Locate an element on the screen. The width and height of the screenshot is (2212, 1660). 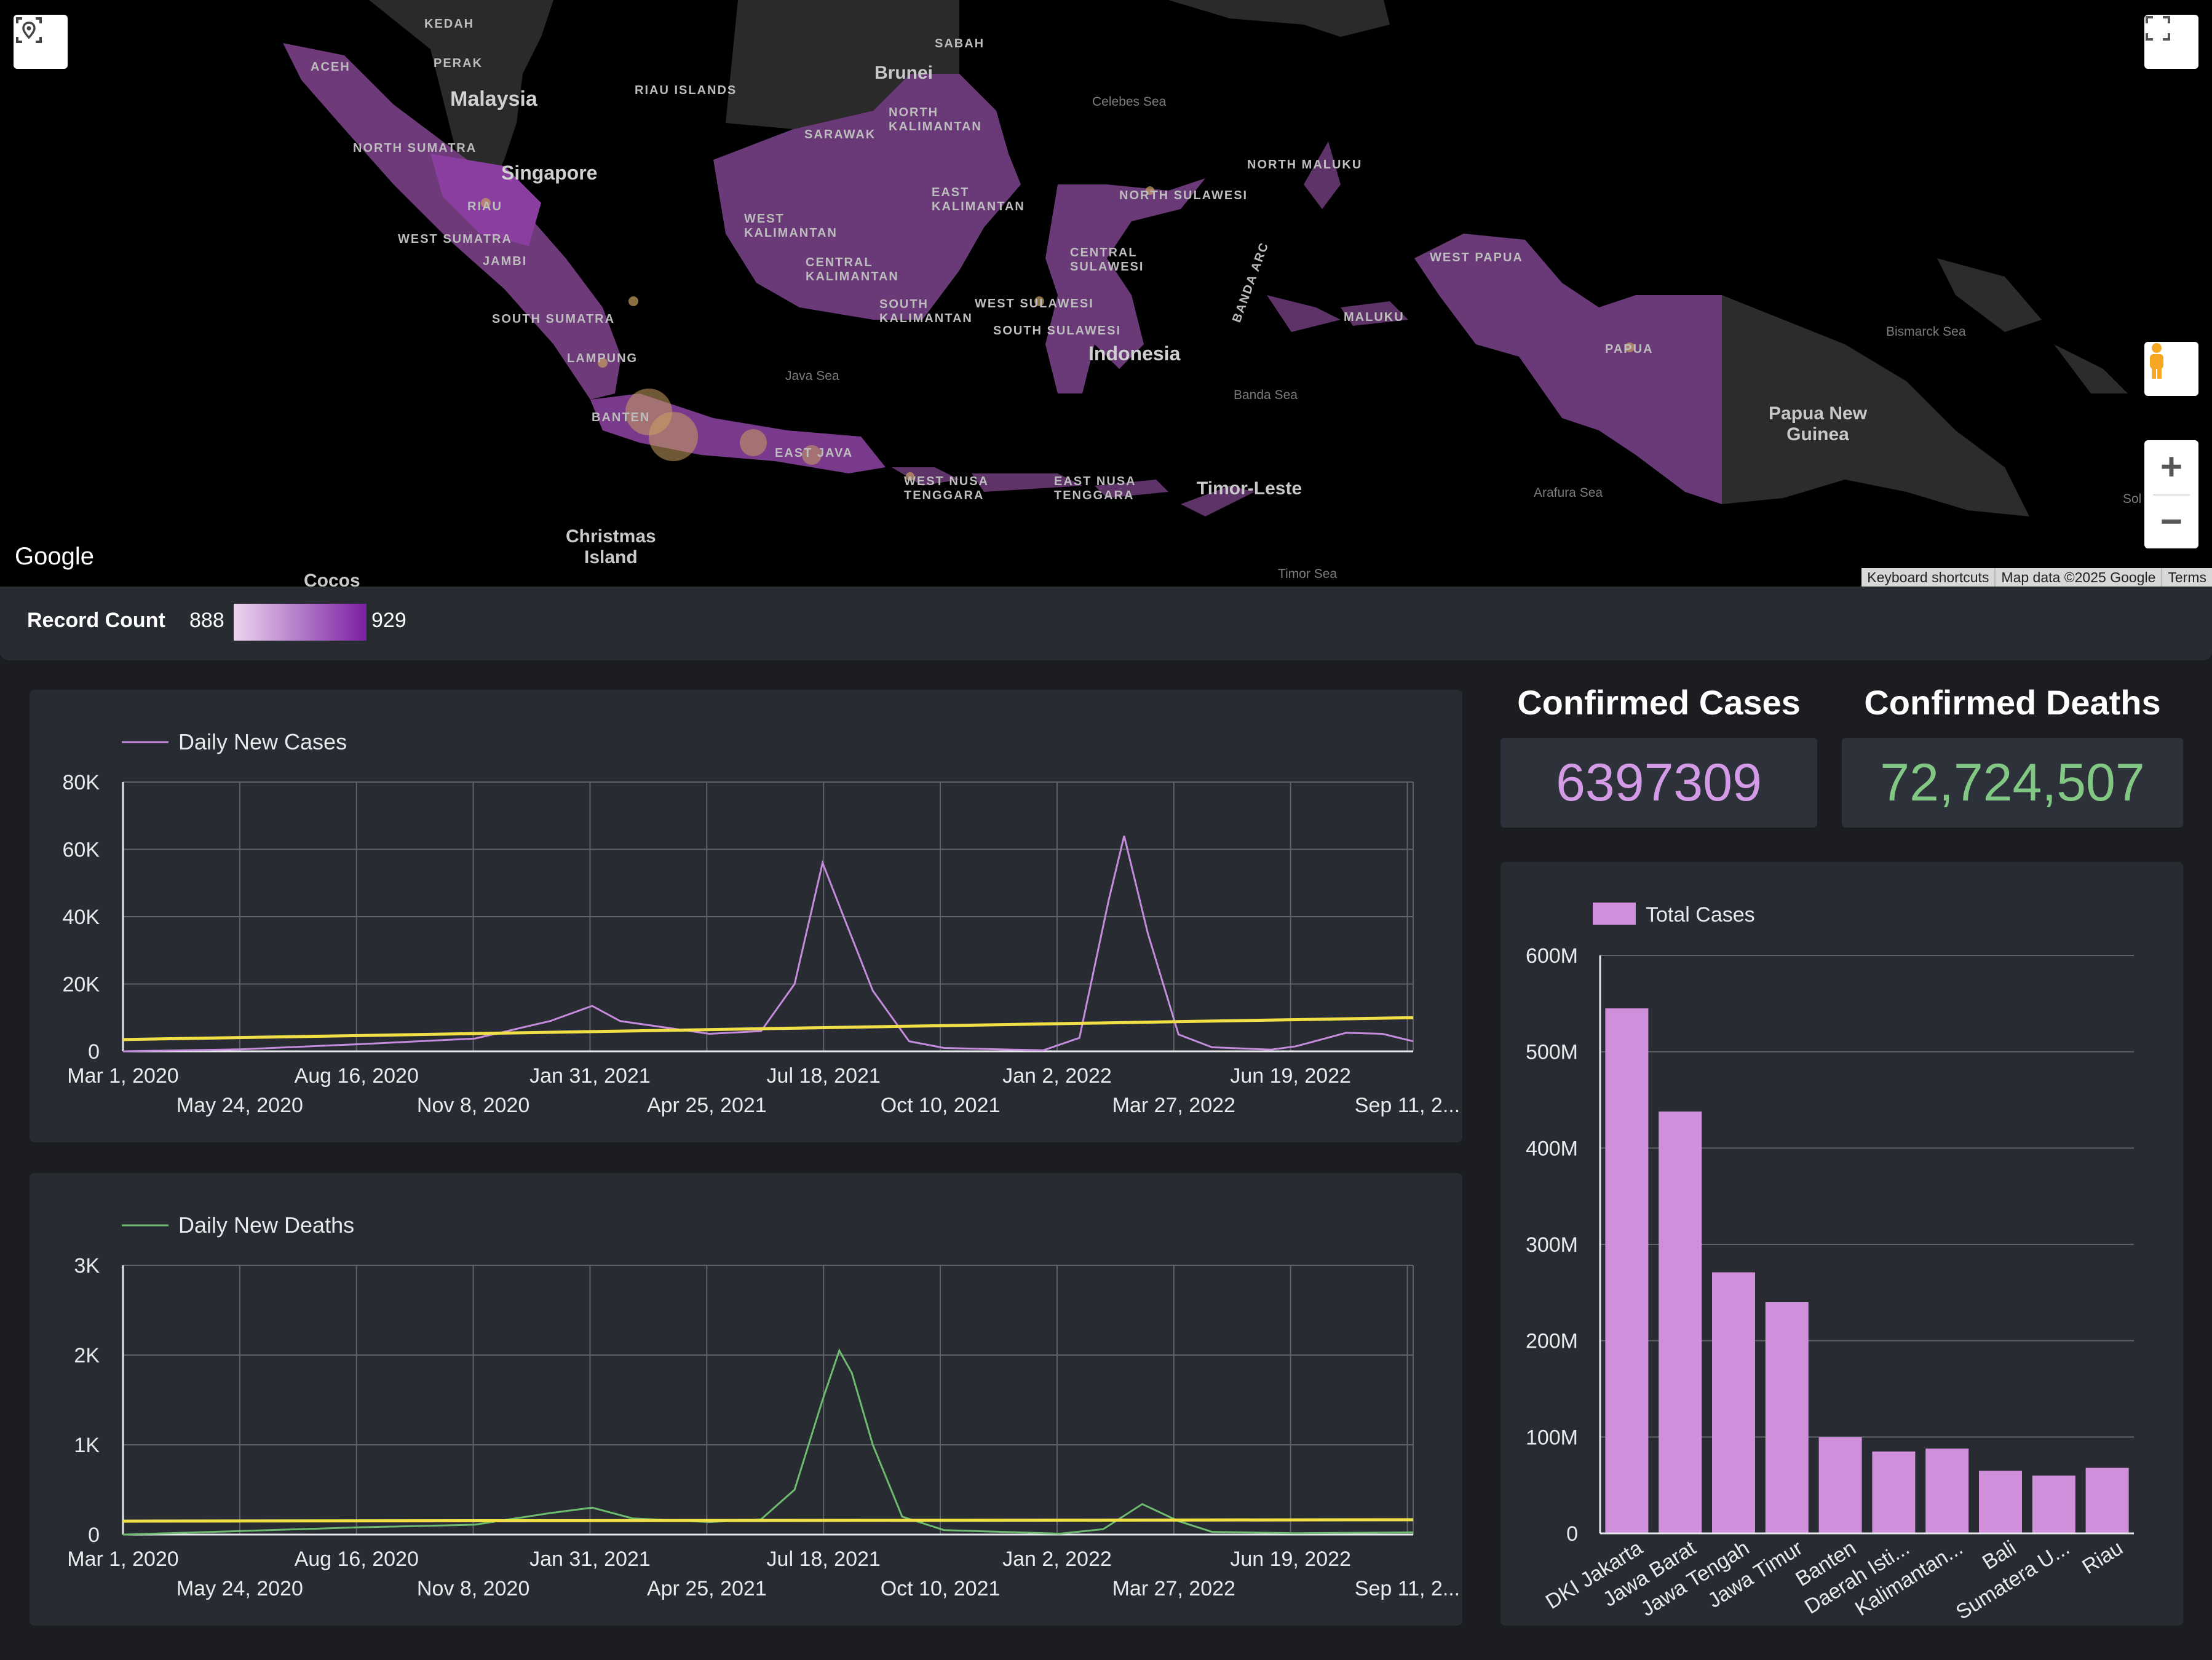
zoom-controls: + − is located at coordinates (2171, 494).